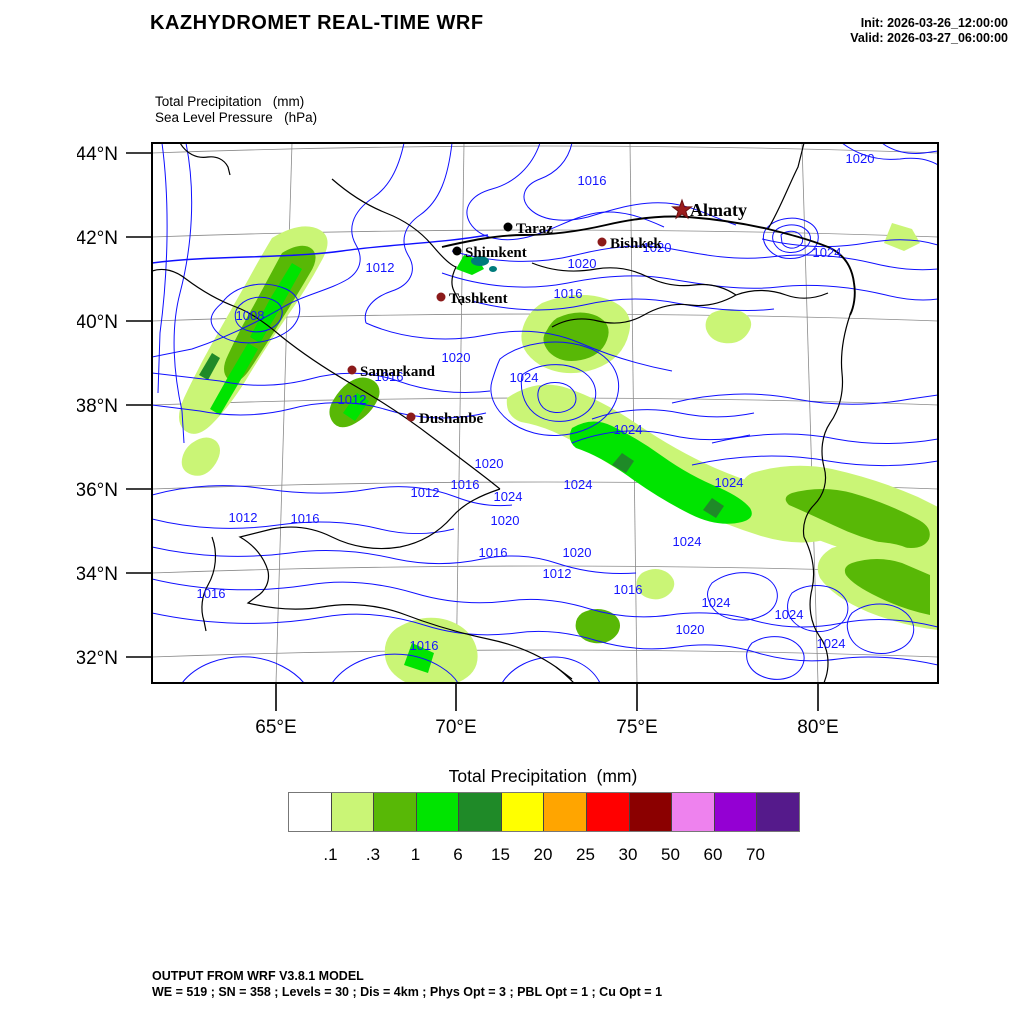 Image resolution: width=1024 pixels, height=1024 pixels. Describe the element at coordinates (275, 727) in the screenshot. I see `lon-tick-label: 65°E` at that location.